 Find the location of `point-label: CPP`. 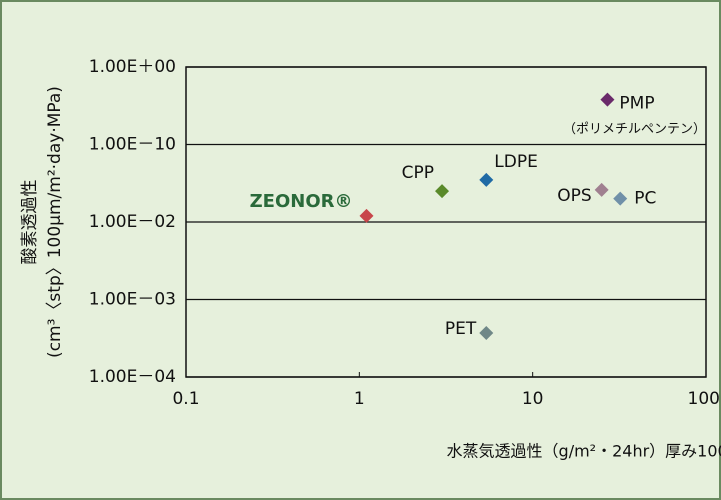

point-label: CPP is located at coordinates (418, 173).